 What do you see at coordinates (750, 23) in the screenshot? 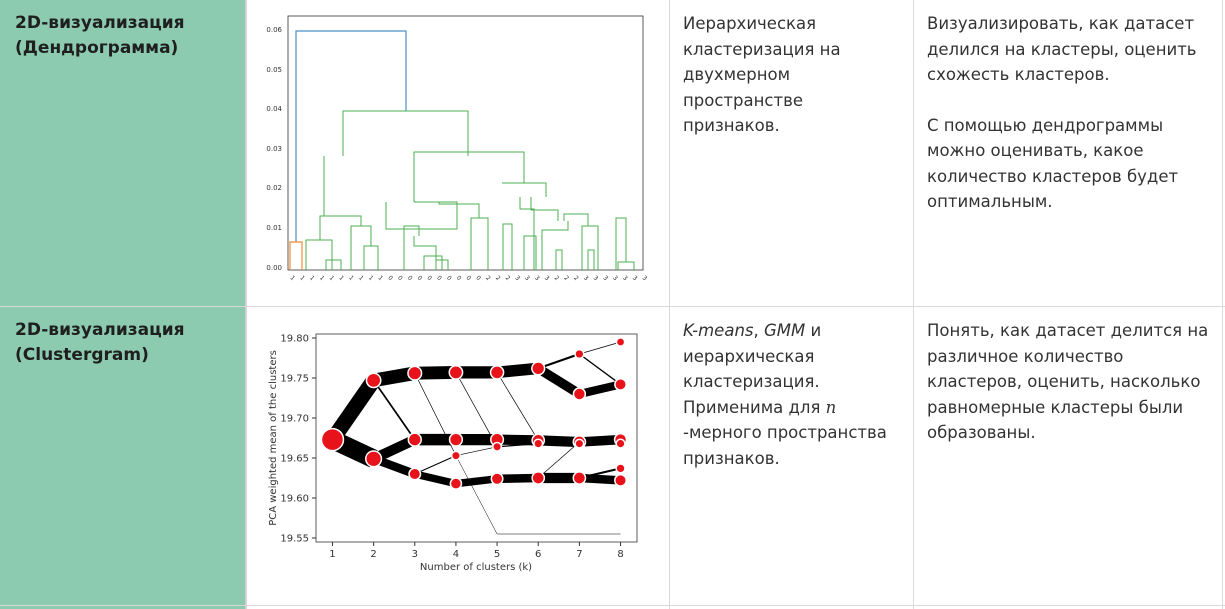
I see `row1-methods-line: Иерархическая` at bounding box center [750, 23].